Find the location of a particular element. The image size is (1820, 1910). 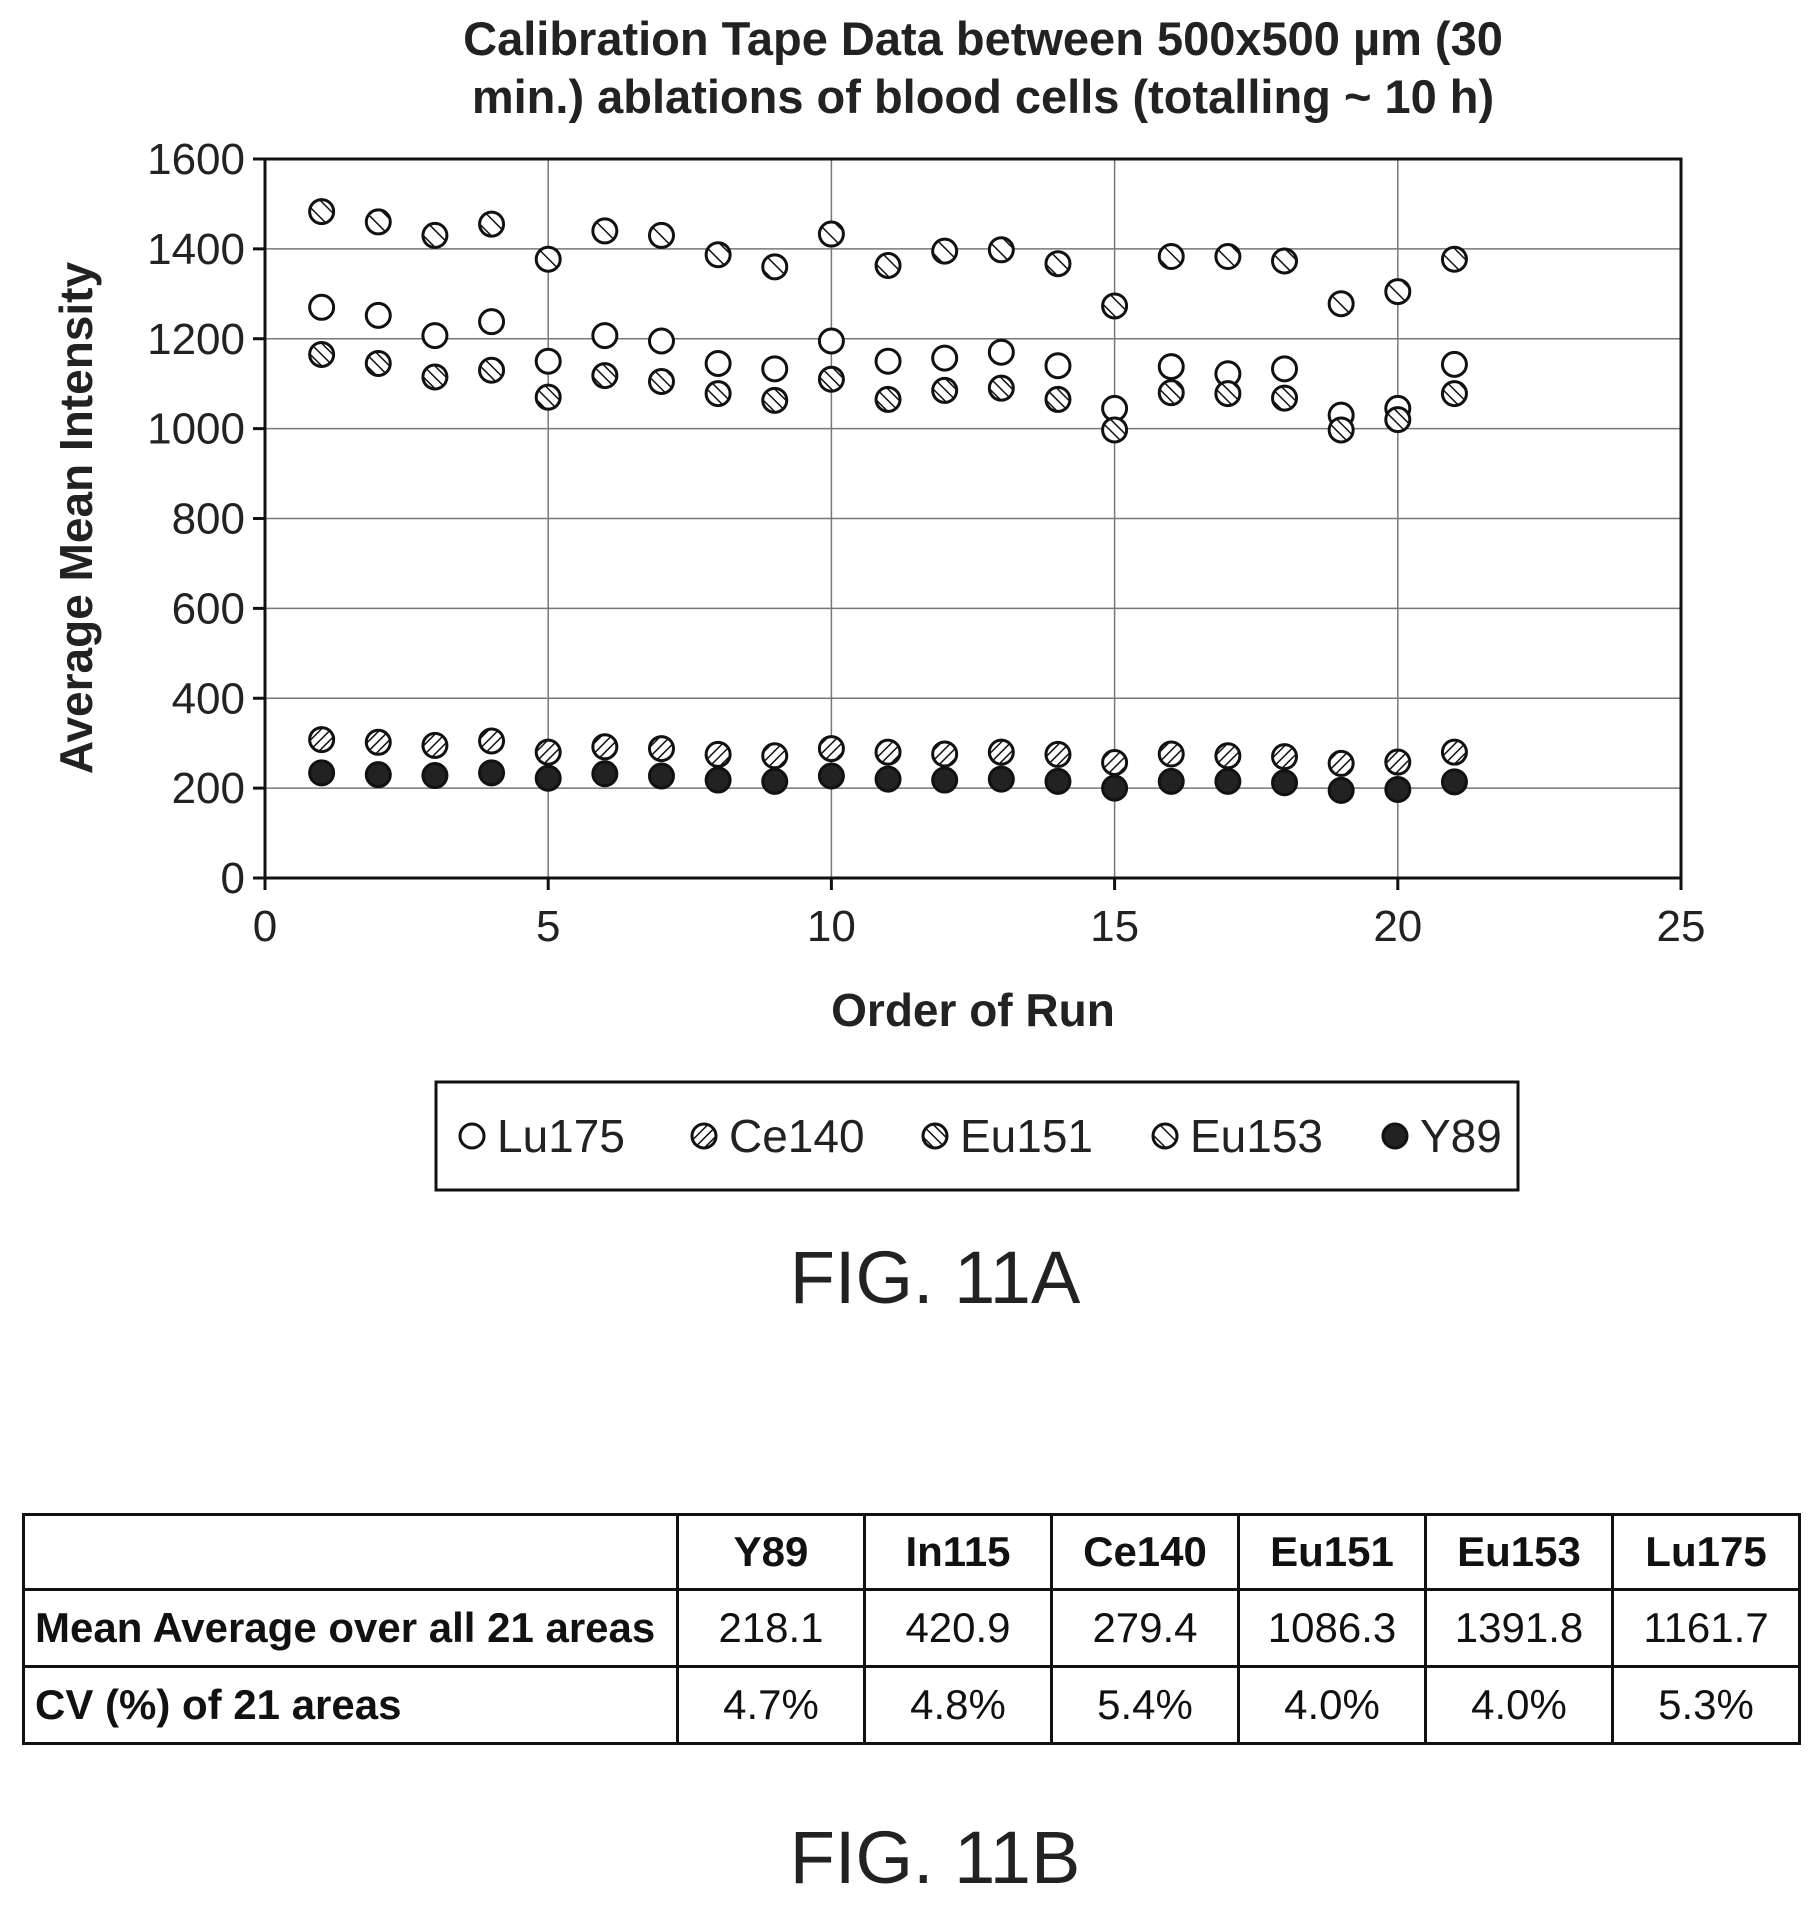

legend: Lu175 Ce140 Eu151 Eu153 Y89 is located at coordinates (977, 1136).